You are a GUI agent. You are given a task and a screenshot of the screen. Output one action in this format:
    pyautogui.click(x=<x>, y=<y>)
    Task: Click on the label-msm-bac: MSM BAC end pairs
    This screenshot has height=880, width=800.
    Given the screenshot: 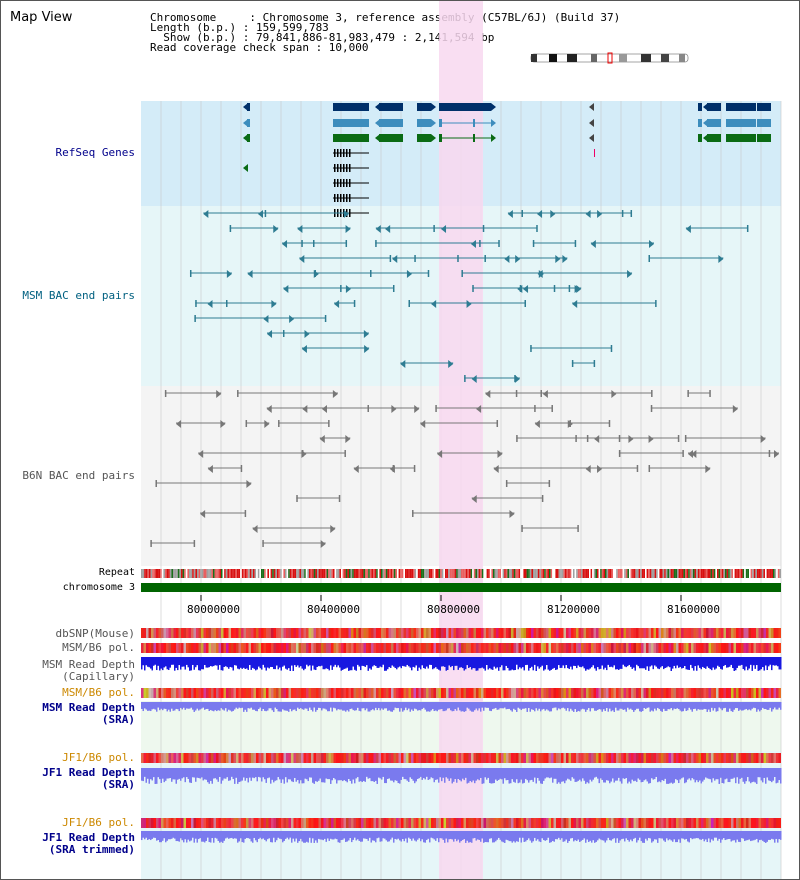 What is the action you would take?
    pyautogui.click(x=78, y=295)
    